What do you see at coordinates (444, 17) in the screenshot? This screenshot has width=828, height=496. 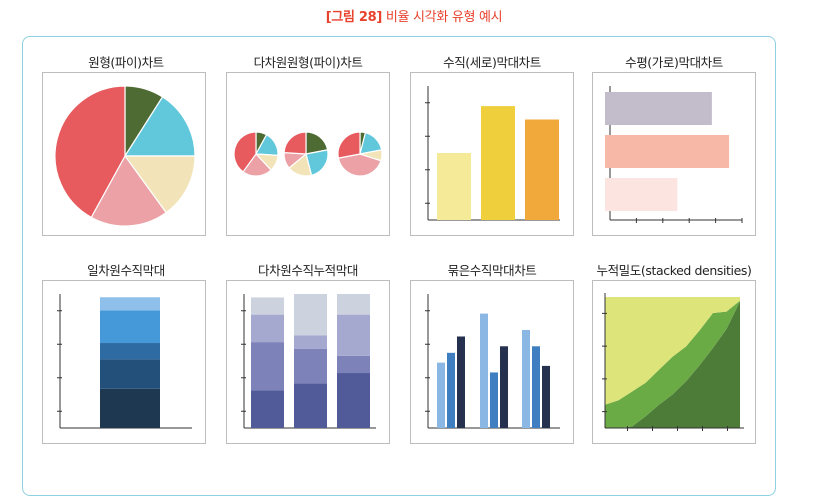 I see `caption-title: 비율 시각화 유형 예시` at bounding box center [444, 17].